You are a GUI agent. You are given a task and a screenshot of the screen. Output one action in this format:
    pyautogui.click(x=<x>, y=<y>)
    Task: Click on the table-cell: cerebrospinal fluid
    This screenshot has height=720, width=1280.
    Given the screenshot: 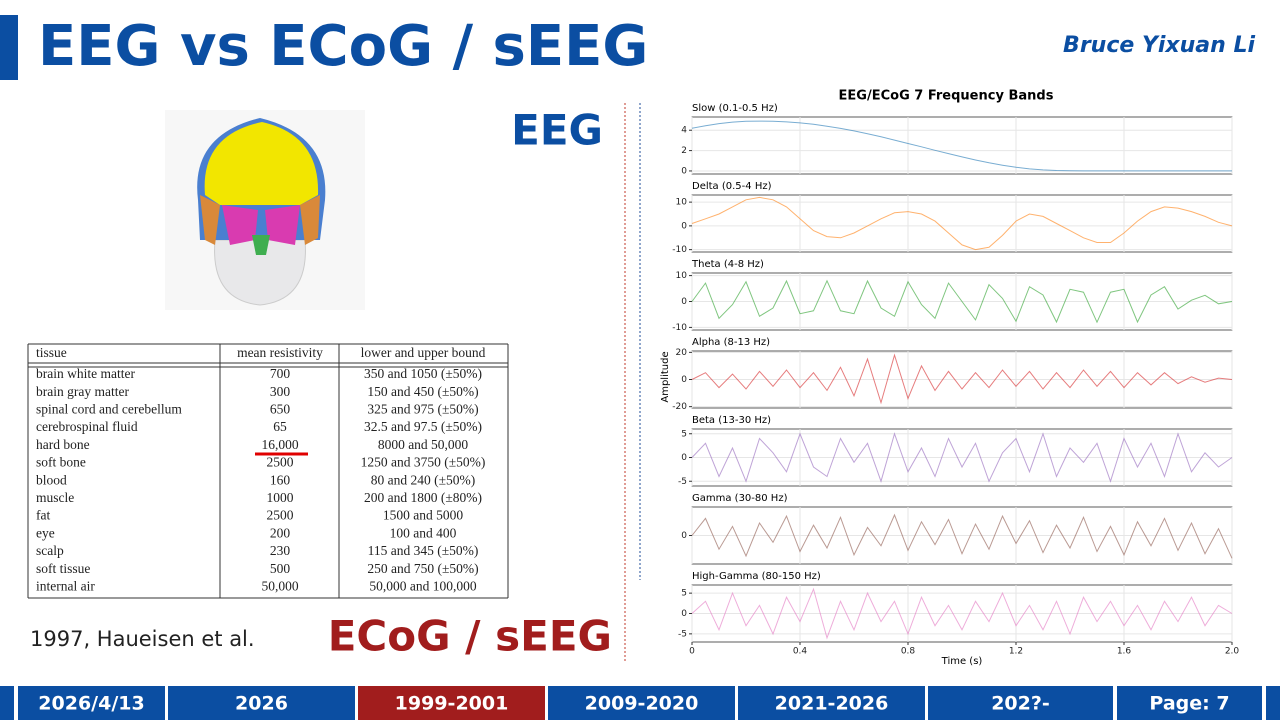 What is the action you would take?
    pyautogui.click(x=87, y=426)
    